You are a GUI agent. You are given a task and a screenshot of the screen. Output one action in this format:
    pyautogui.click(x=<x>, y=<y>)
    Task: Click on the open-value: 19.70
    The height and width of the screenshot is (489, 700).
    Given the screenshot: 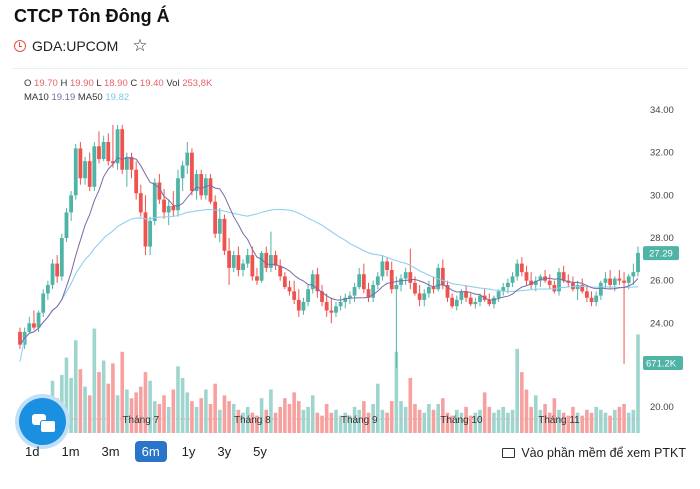 What is the action you would take?
    pyautogui.click(x=46, y=83)
    